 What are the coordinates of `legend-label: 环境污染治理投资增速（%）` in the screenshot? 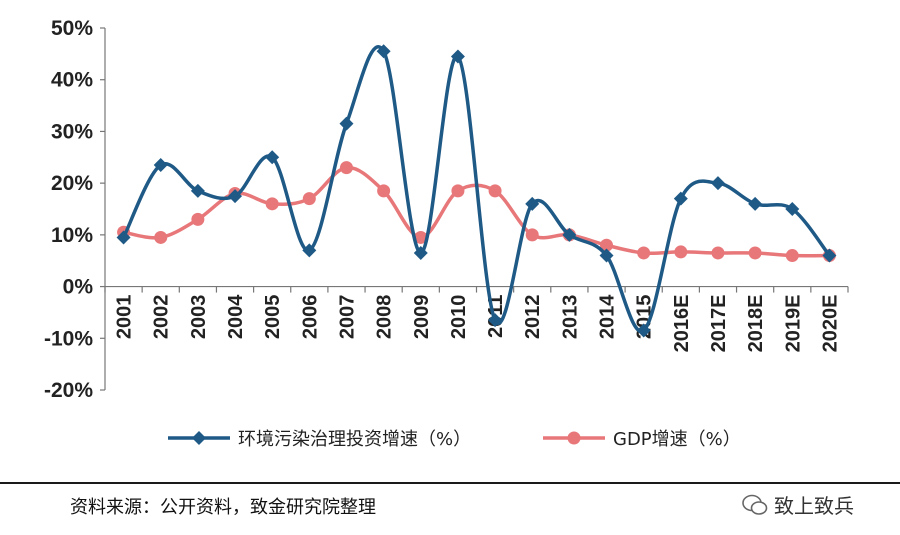 It's located at (354, 439).